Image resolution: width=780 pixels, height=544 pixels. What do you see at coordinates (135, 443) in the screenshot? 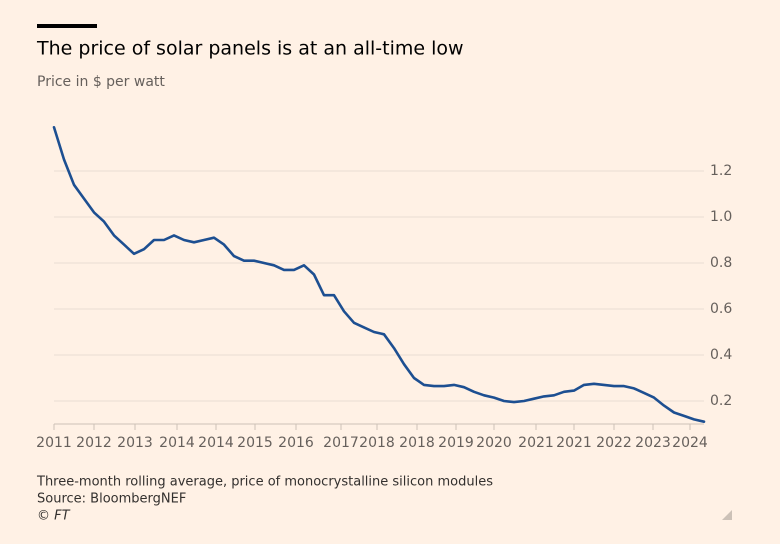
I see `x-tick-label: 2013` at bounding box center [135, 443].